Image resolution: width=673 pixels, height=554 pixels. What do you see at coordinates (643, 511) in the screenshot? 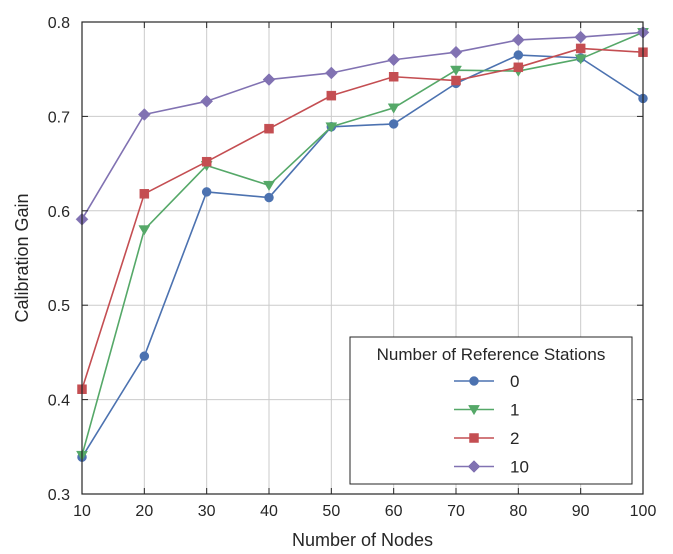
I see `x-tick-label: 100` at bounding box center [643, 511].